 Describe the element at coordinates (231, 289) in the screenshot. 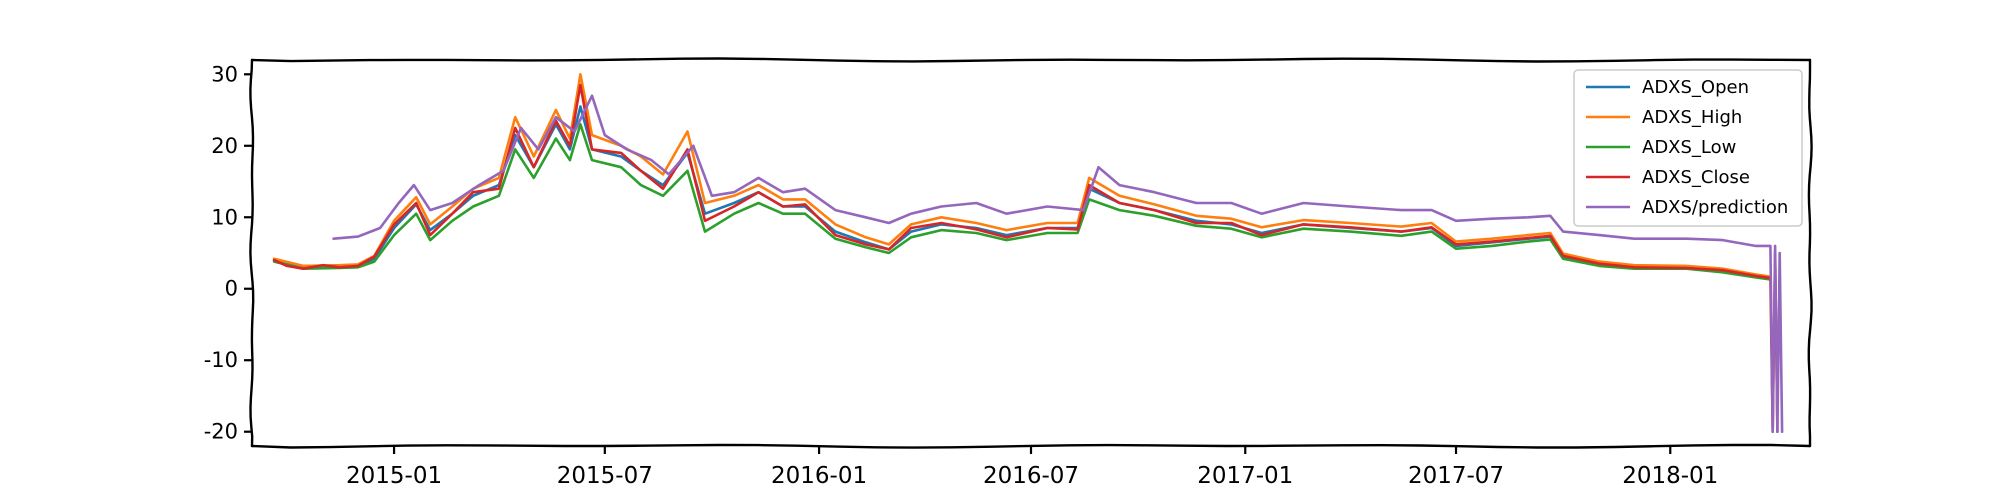

I see `y-tick-label: 0` at that location.